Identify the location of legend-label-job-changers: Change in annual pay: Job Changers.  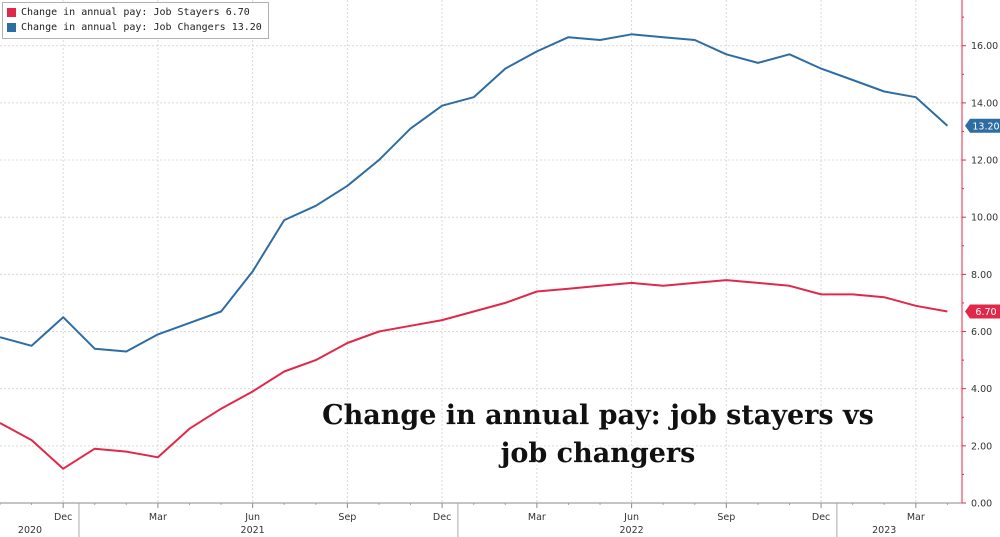
(123, 27).